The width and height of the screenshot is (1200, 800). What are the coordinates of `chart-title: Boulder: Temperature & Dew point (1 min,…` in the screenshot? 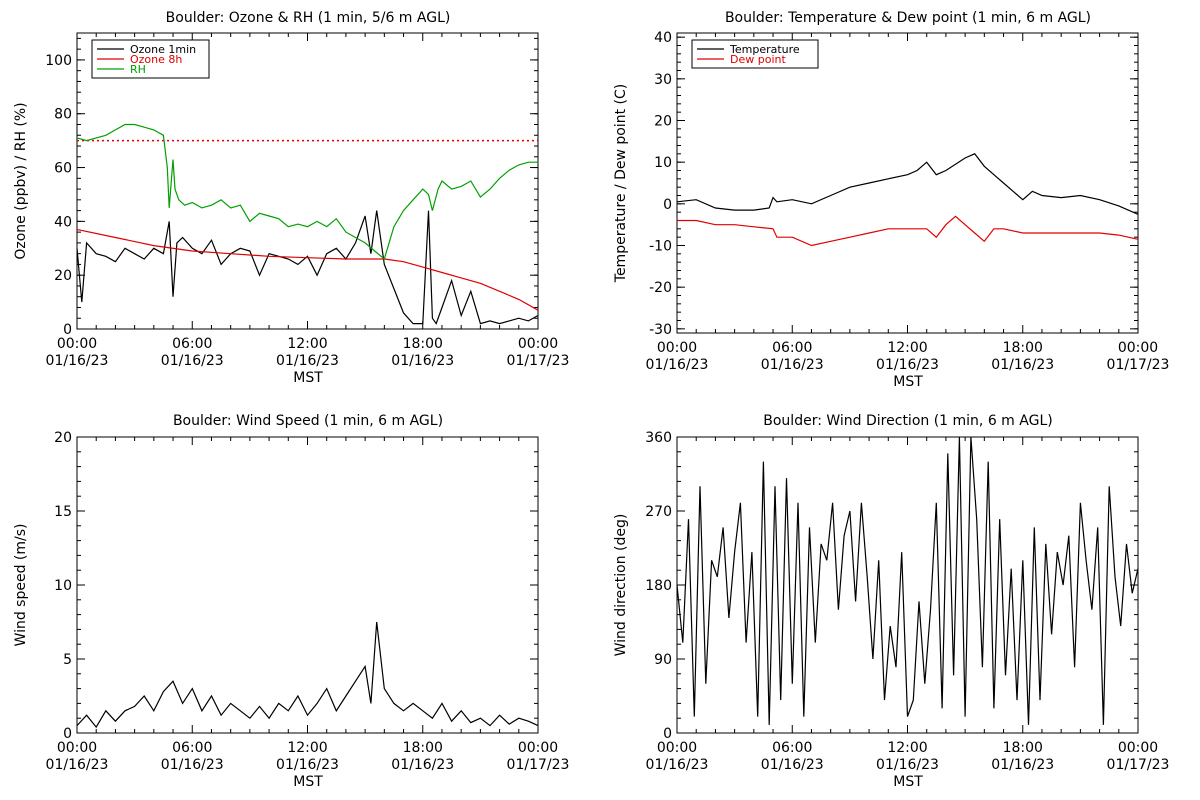 It's located at (908, 18).